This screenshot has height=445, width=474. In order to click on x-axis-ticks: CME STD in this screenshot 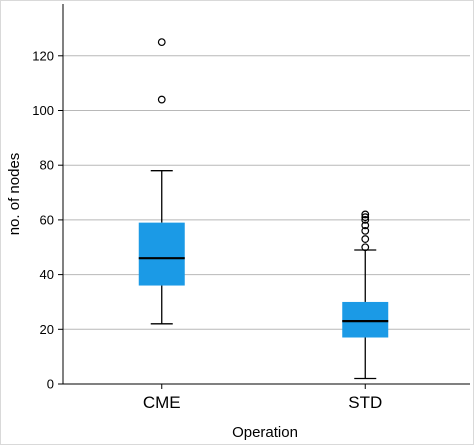, I will do `click(262, 398)`.